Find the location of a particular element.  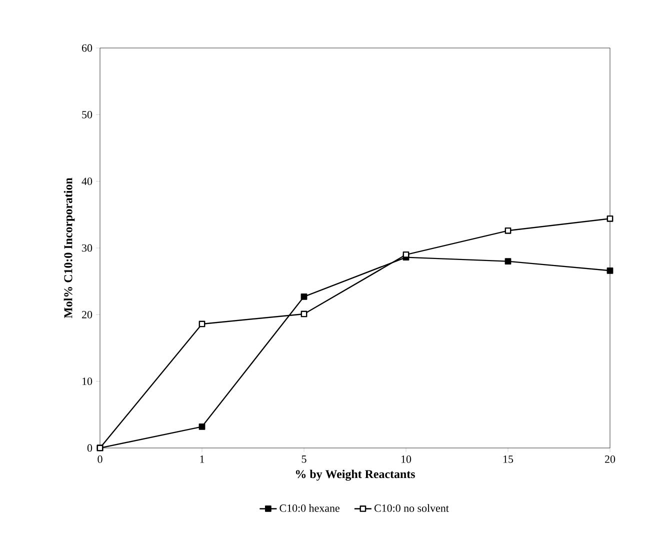

x-tick-label: 20 is located at coordinates (610, 459).